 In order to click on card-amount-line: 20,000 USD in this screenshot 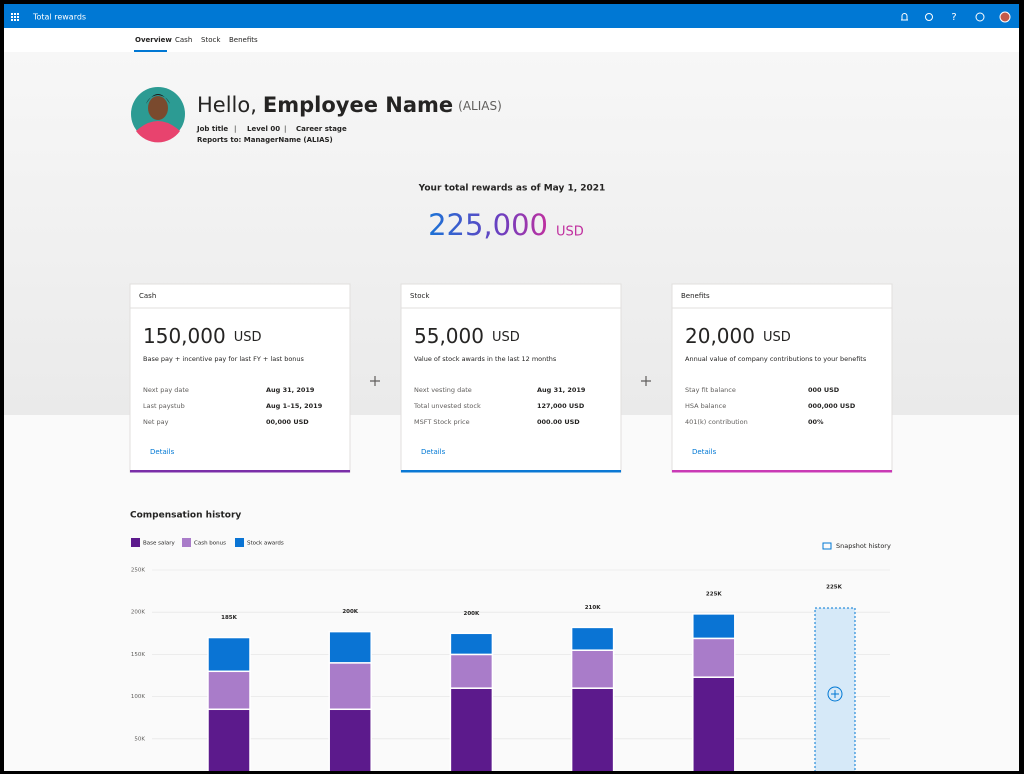, I will do `click(738, 336)`.